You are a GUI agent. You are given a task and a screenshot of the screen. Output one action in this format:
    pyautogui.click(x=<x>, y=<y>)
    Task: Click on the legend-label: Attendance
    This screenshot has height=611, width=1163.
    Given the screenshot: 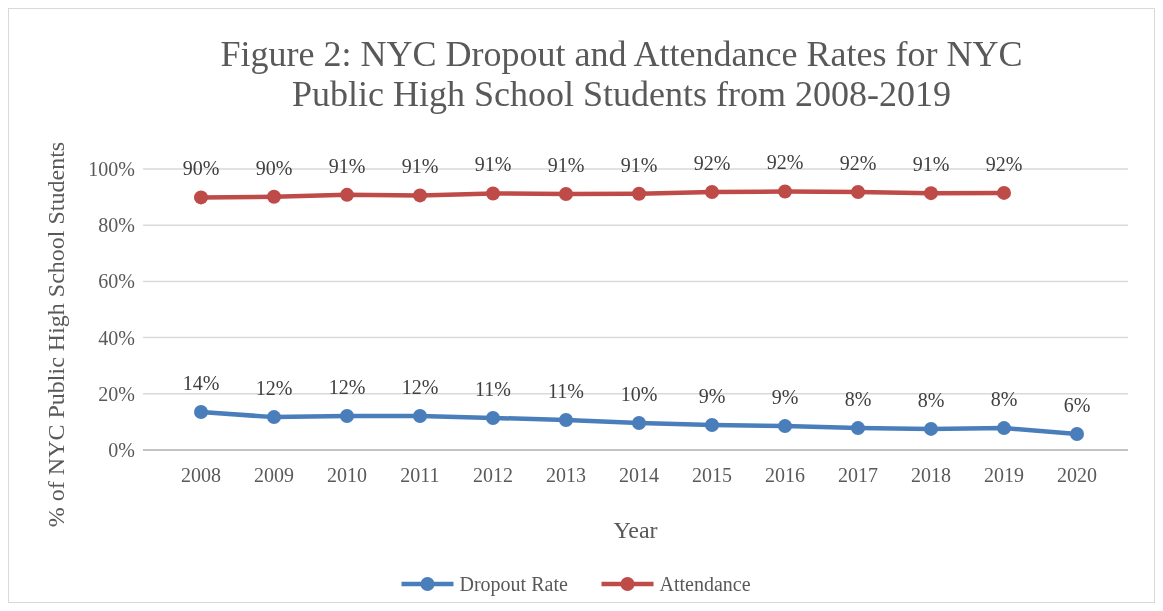 What is the action you would take?
    pyautogui.click(x=705, y=584)
    